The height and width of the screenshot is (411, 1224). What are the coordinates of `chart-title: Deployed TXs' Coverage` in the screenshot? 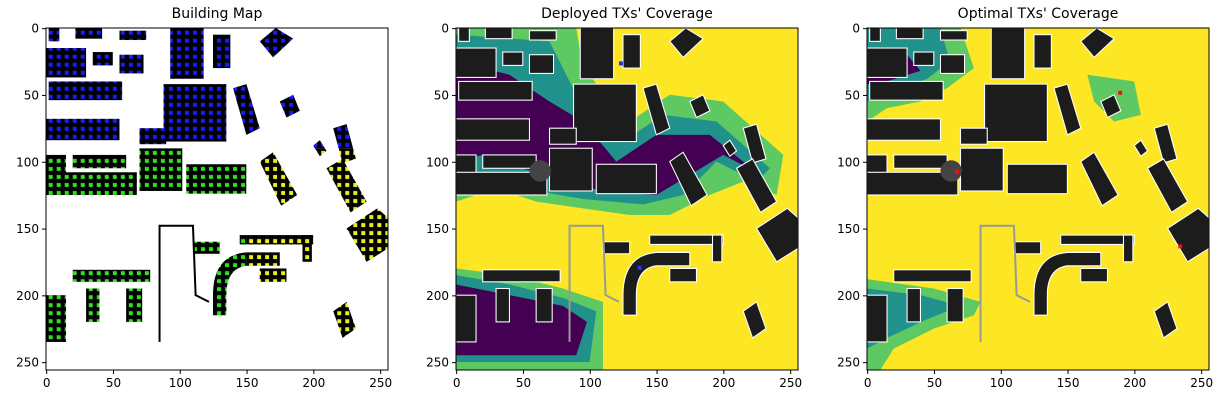 It's located at (627, 14).